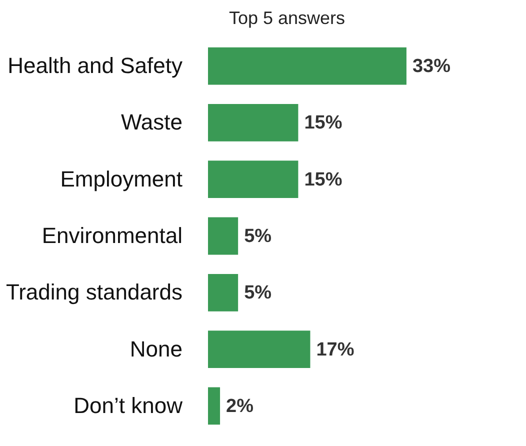  I want to click on y-tick-label: Waste, so click(151, 122).